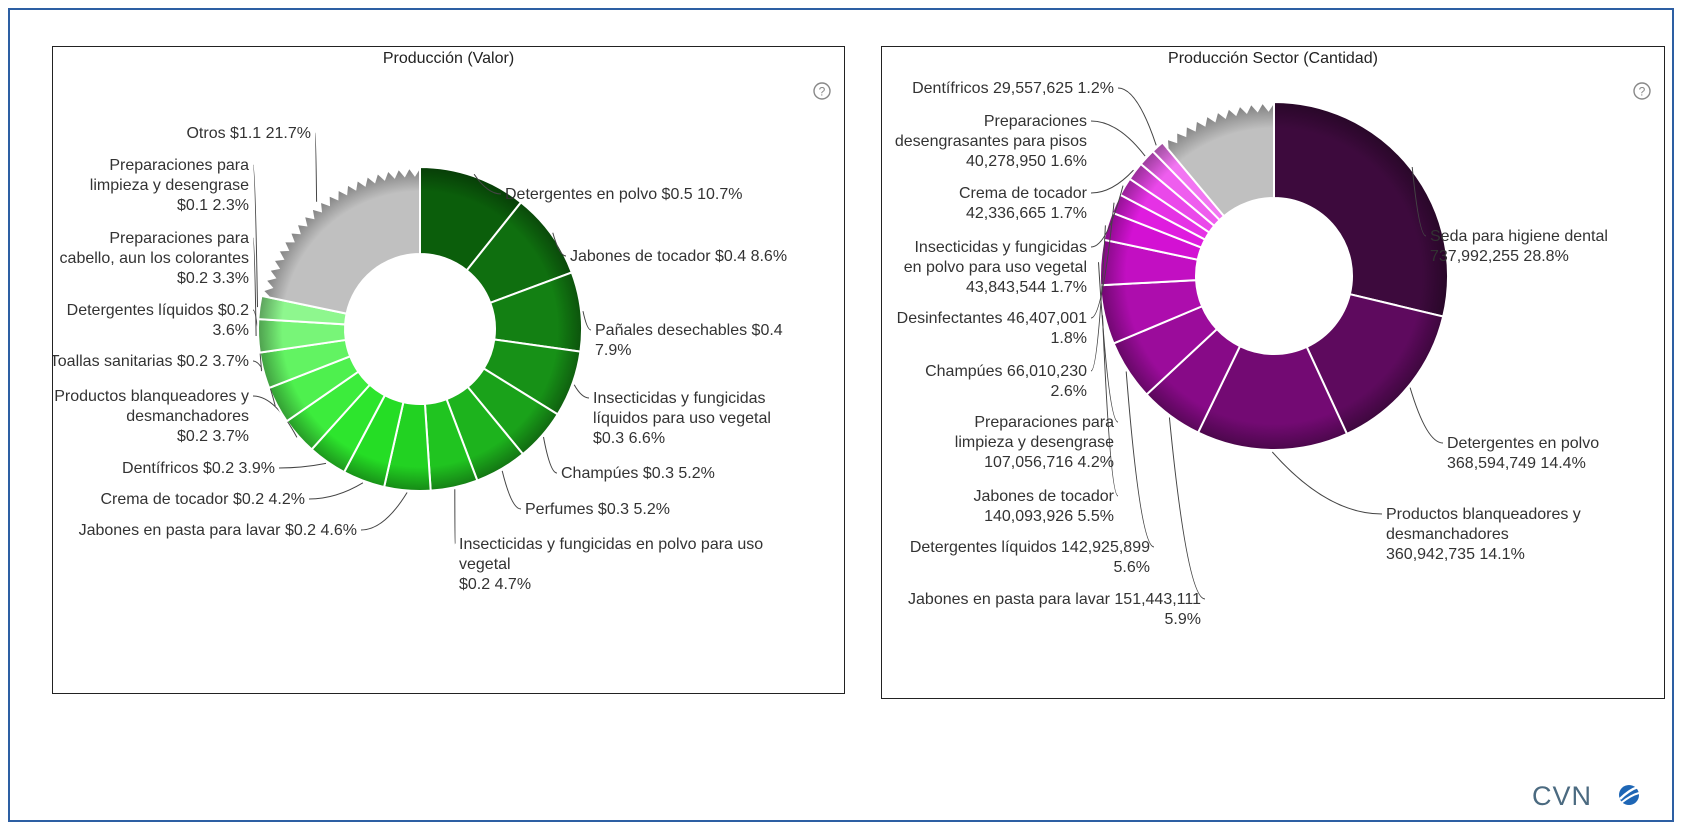 This screenshot has height=832, width=1686. I want to click on slice-label: Detergentes líquidos 142,925,899 5.6%, so click(1030, 557).